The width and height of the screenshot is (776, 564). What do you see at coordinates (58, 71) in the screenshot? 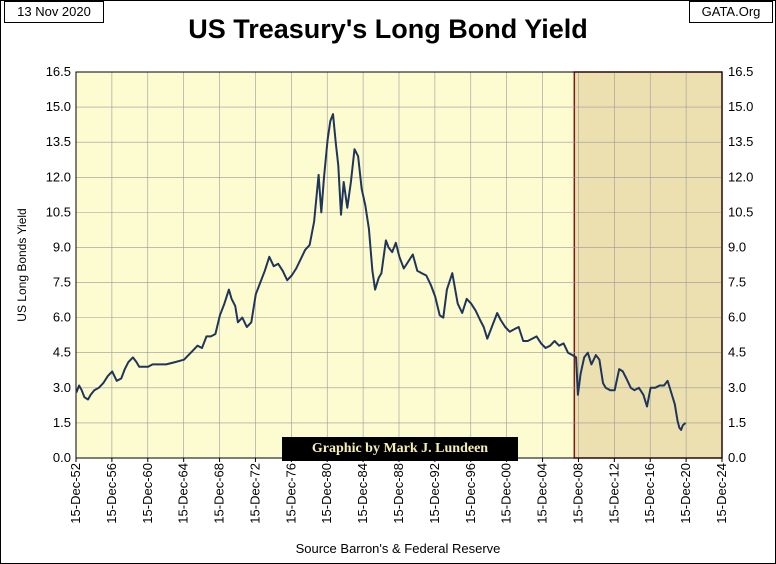
I see `y-tick-label-left: 16.5` at bounding box center [58, 71].